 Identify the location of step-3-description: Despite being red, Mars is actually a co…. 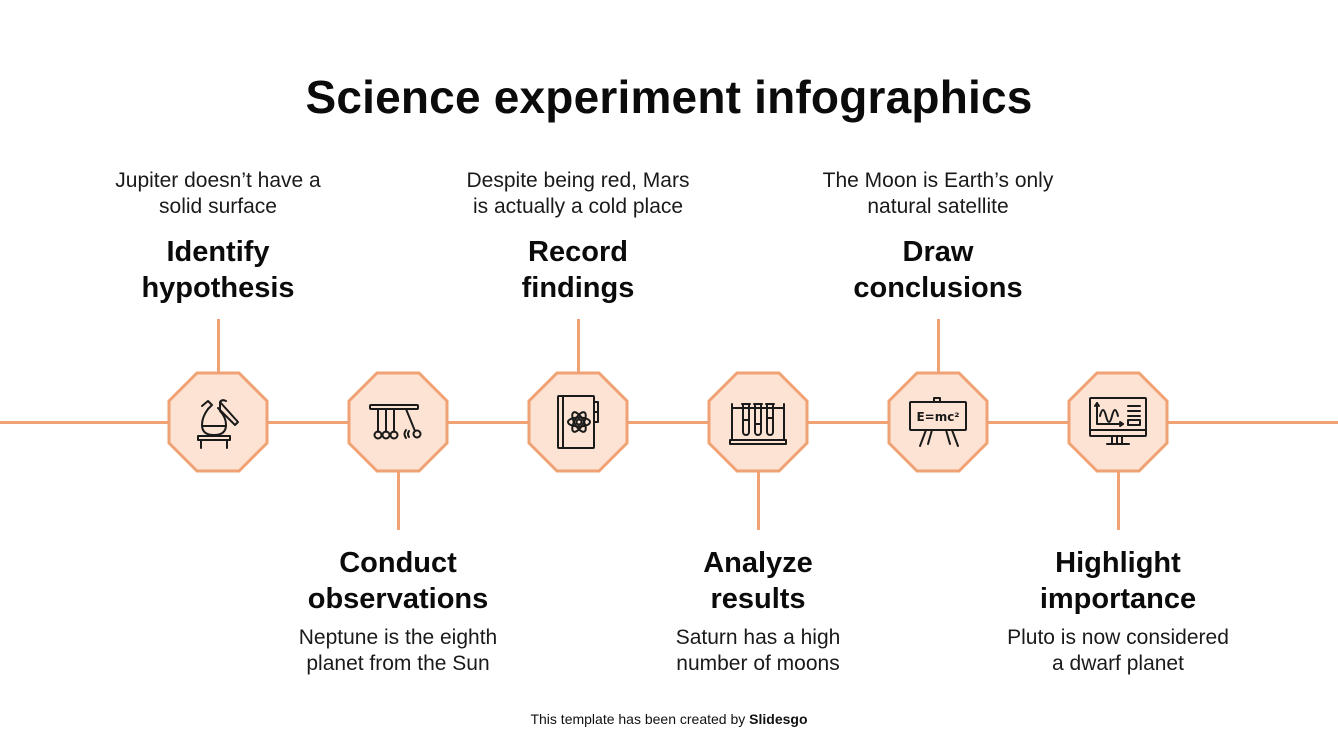
(578, 193).